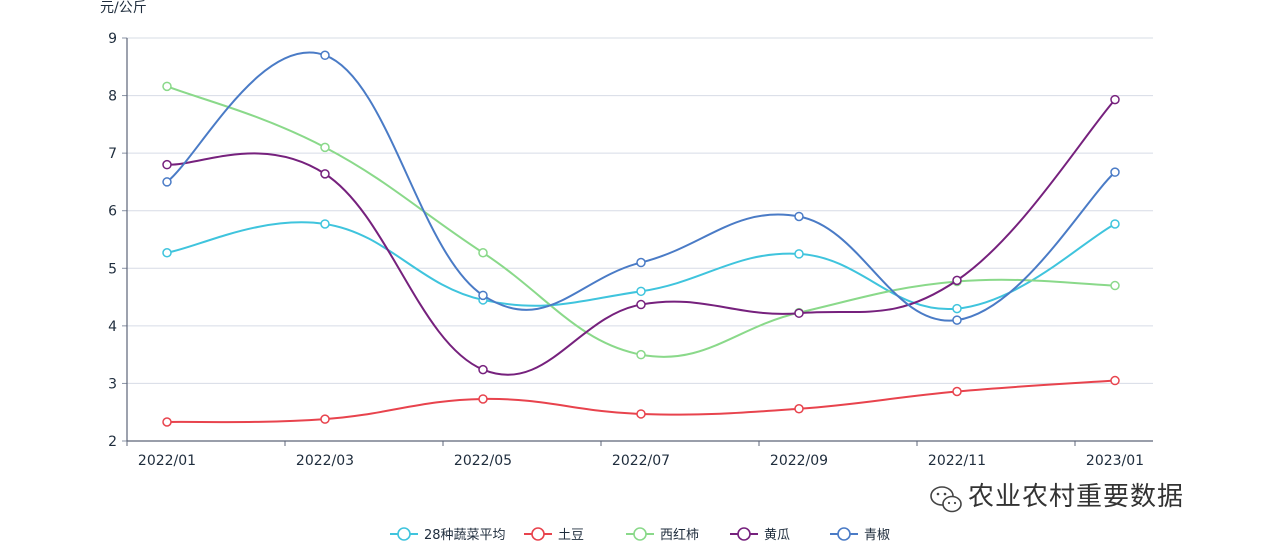 The height and width of the screenshot is (552, 1282). Describe the element at coordinates (112, 269) in the screenshot. I see `y-tick-label: 5` at that location.